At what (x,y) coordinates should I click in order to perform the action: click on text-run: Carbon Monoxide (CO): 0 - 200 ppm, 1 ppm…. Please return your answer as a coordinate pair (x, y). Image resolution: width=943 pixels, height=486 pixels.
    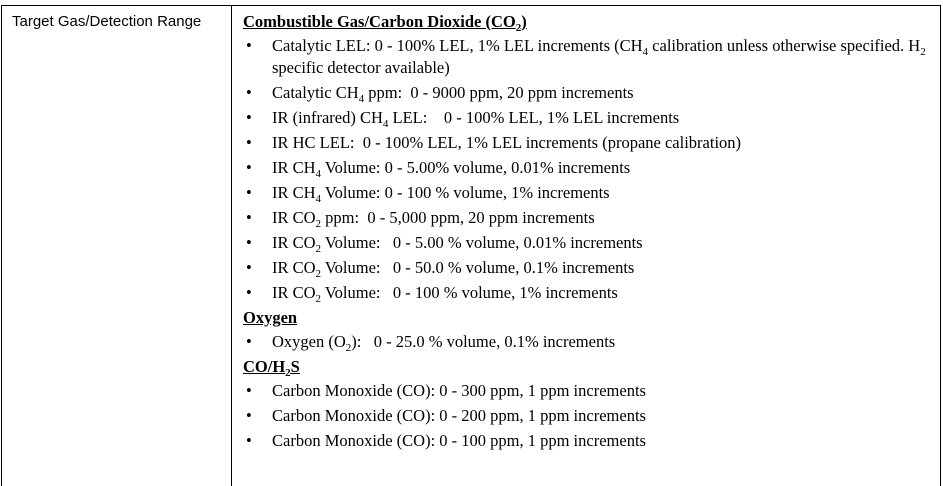
    Looking at the image, I should click on (459, 415).